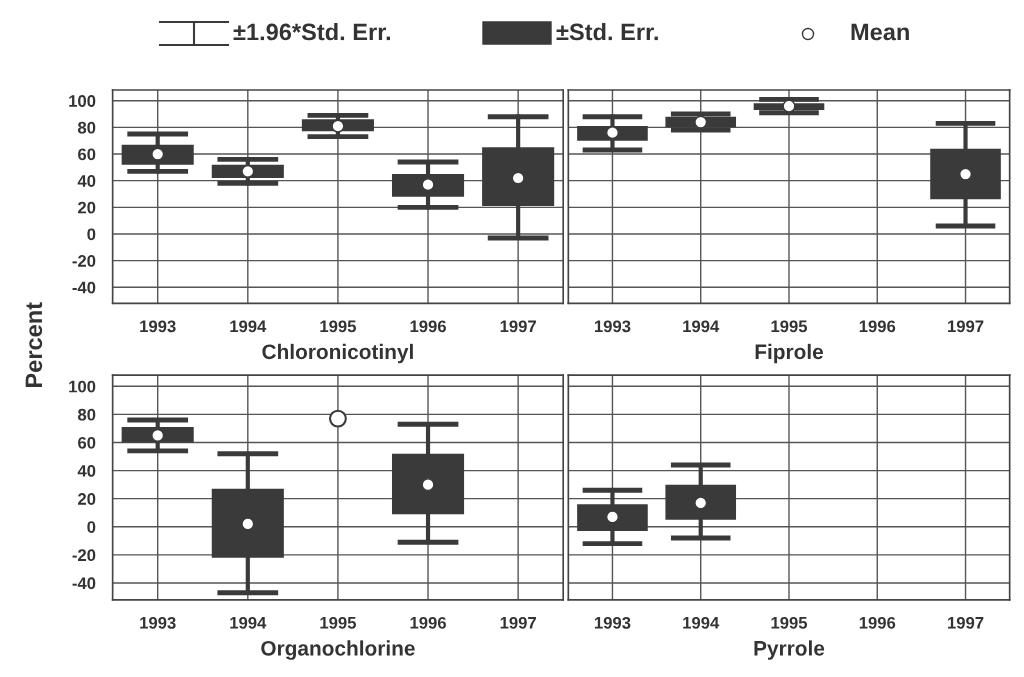 The width and height of the screenshot is (1024, 677). Describe the element at coordinates (789, 353) in the screenshot. I see `x-axis-title: Fiprole` at that location.